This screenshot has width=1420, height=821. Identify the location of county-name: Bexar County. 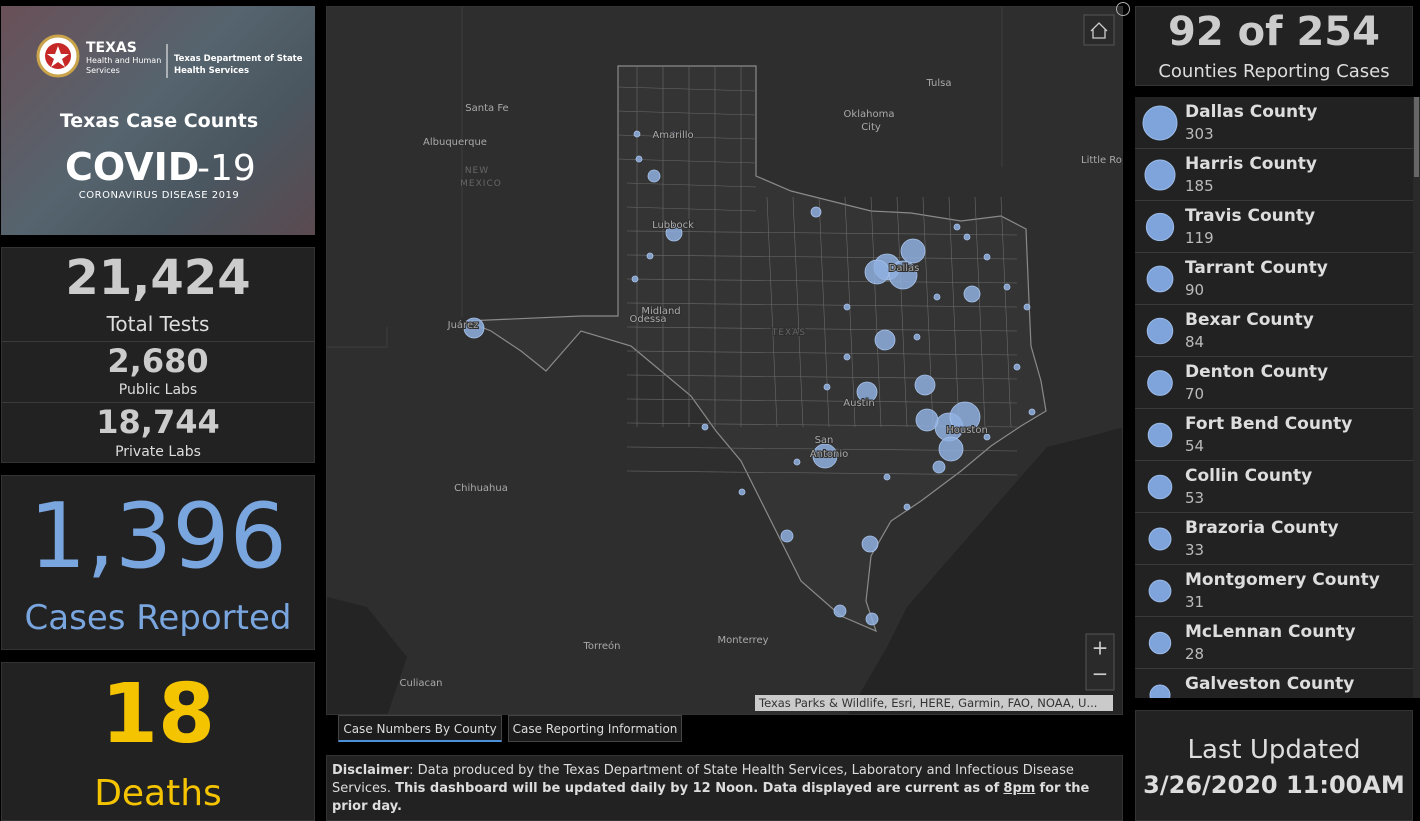
(1249, 320).